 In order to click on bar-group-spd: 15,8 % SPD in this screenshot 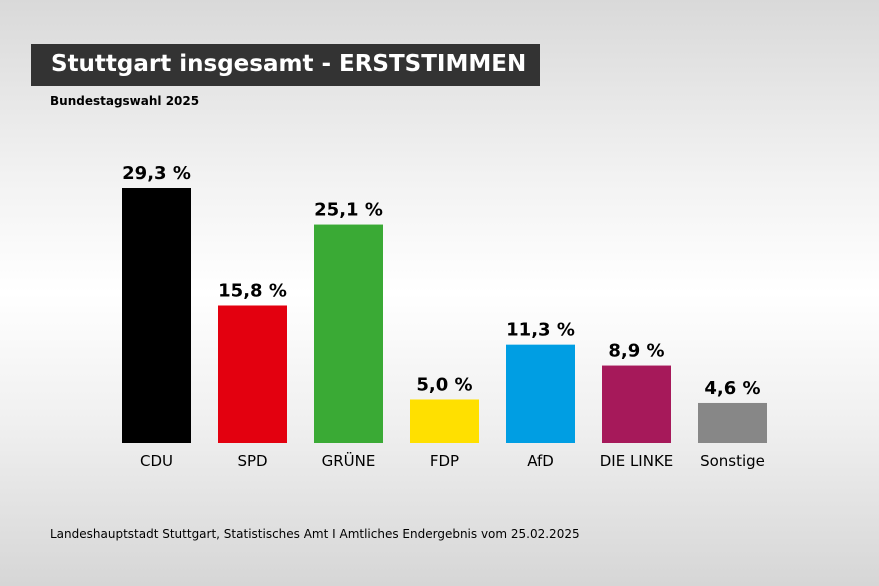, I will do `click(252, 375)`.